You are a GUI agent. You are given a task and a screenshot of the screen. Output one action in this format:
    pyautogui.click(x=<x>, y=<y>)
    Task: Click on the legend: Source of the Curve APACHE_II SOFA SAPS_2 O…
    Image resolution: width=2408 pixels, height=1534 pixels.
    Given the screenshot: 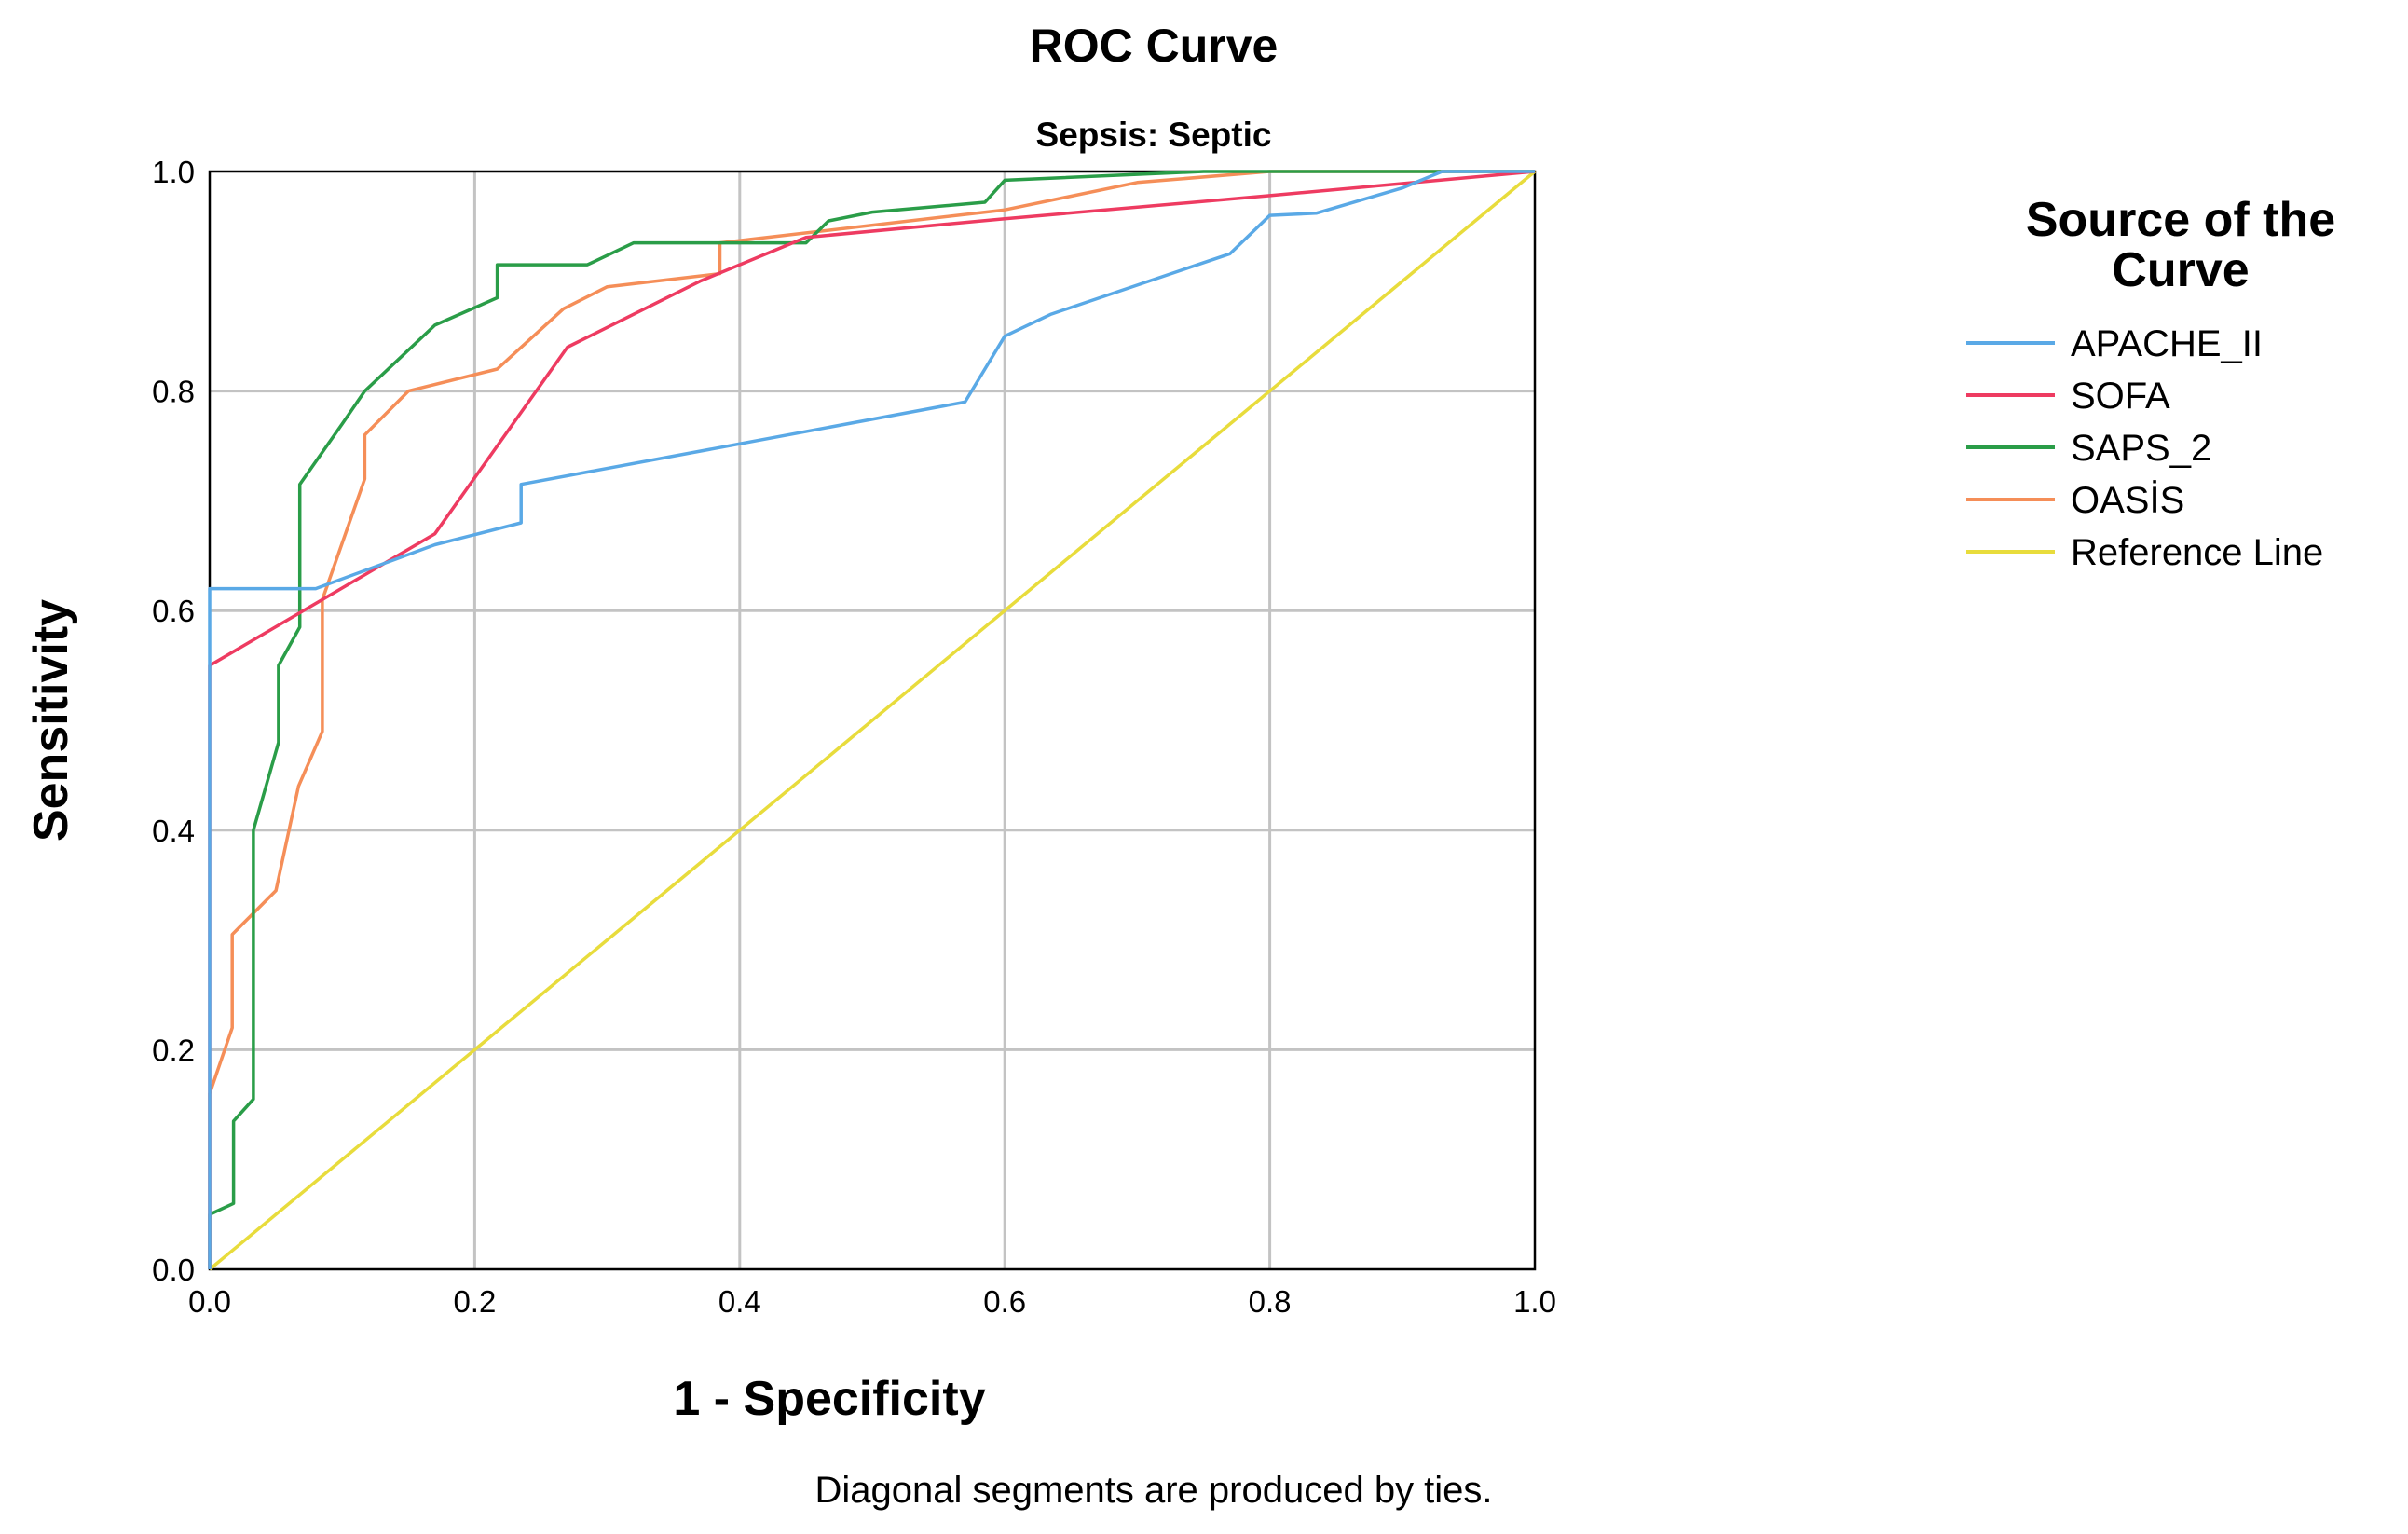 What is the action you would take?
    pyautogui.click(x=2150, y=383)
    